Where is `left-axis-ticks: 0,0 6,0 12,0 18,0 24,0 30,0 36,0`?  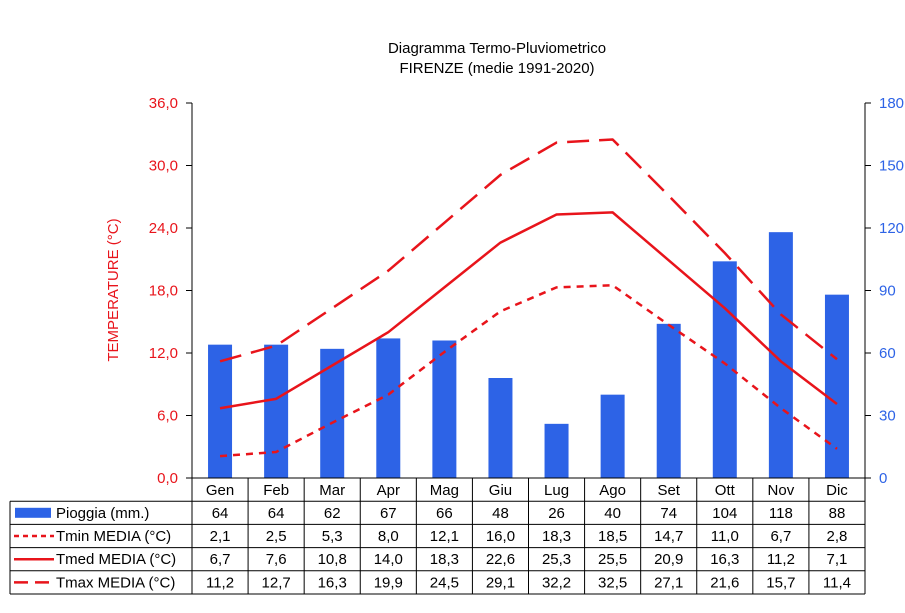 left-axis-ticks: 0,0 6,0 12,0 18,0 24,0 30,0 36,0 is located at coordinates (170, 291).